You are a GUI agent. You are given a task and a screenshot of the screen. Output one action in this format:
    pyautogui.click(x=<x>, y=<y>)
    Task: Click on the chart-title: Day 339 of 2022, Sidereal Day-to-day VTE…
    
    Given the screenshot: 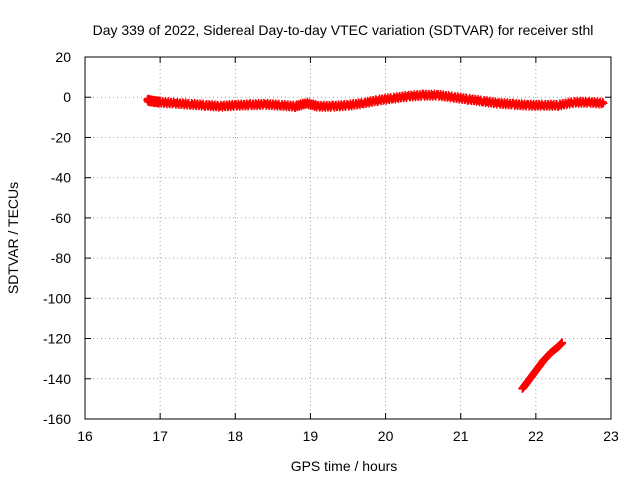 What is the action you would take?
    pyautogui.click(x=343, y=30)
    